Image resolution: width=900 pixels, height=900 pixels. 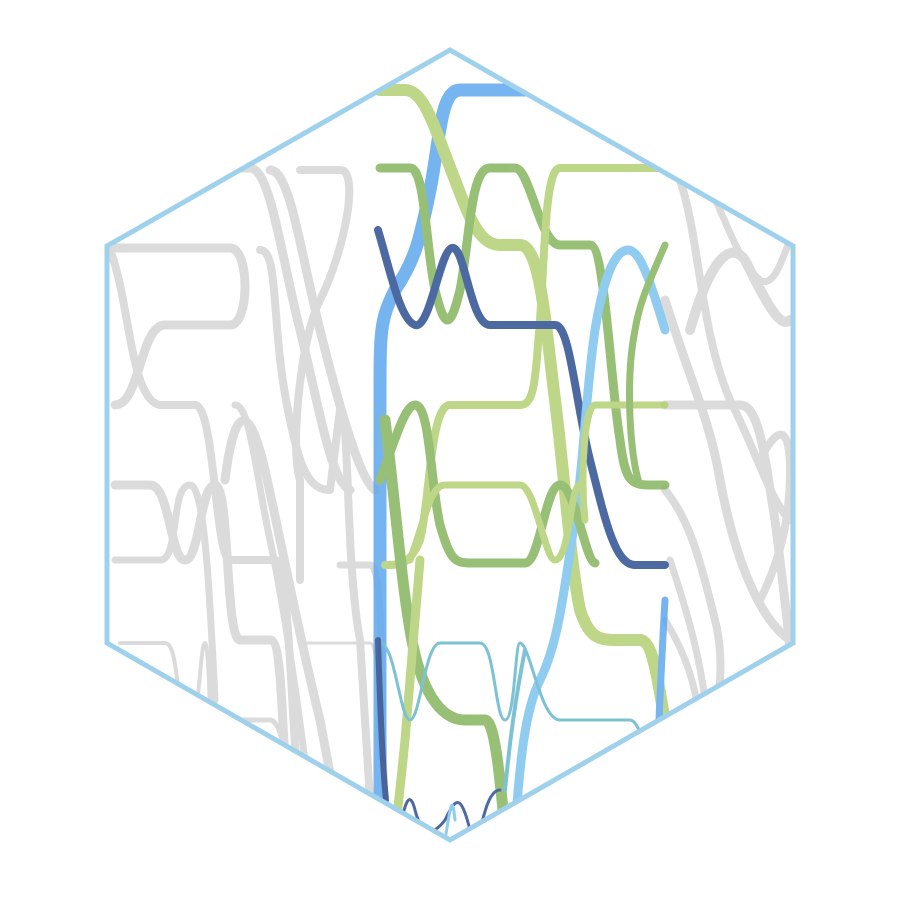 I want to click on grey-strands-right, so click(x=726, y=455).